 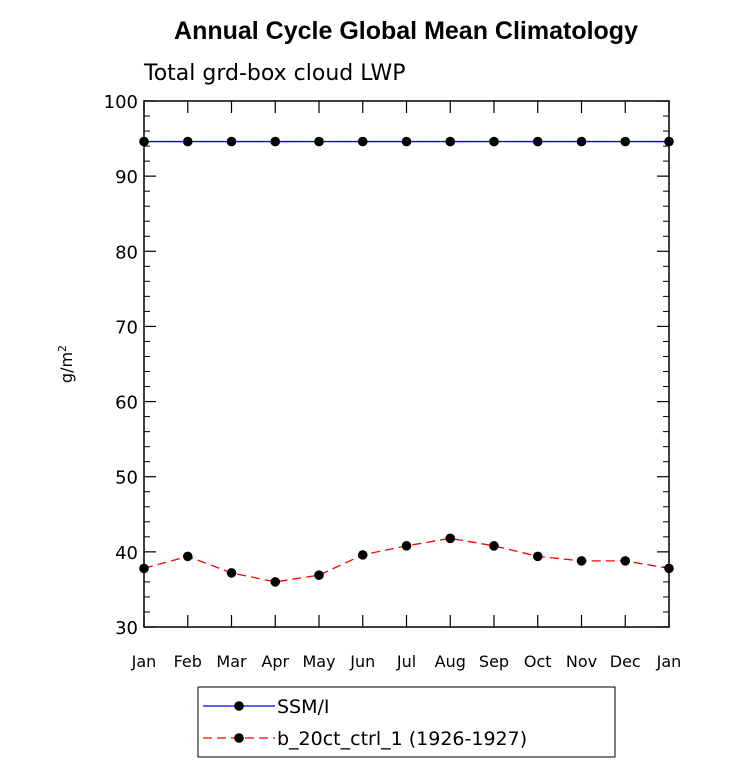 What do you see at coordinates (406, 661) in the screenshot?
I see `x-tick-label: Jul` at bounding box center [406, 661].